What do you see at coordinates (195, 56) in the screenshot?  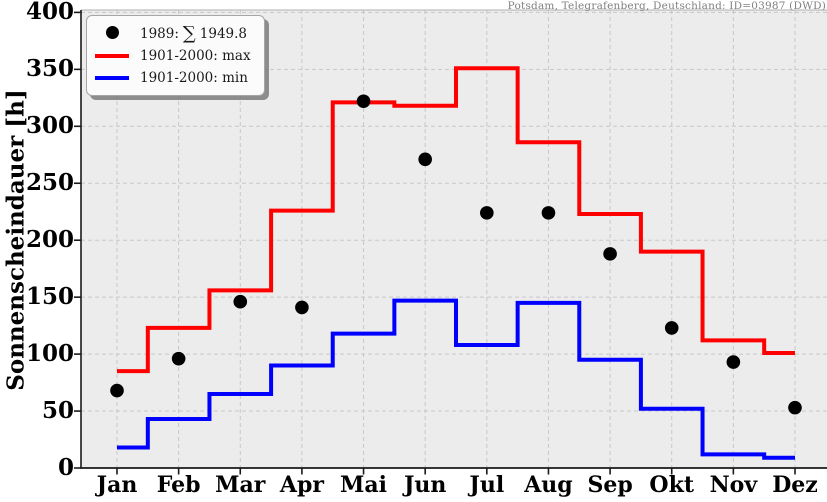 I see `legend-label-max: 1901-2000: max` at bounding box center [195, 56].